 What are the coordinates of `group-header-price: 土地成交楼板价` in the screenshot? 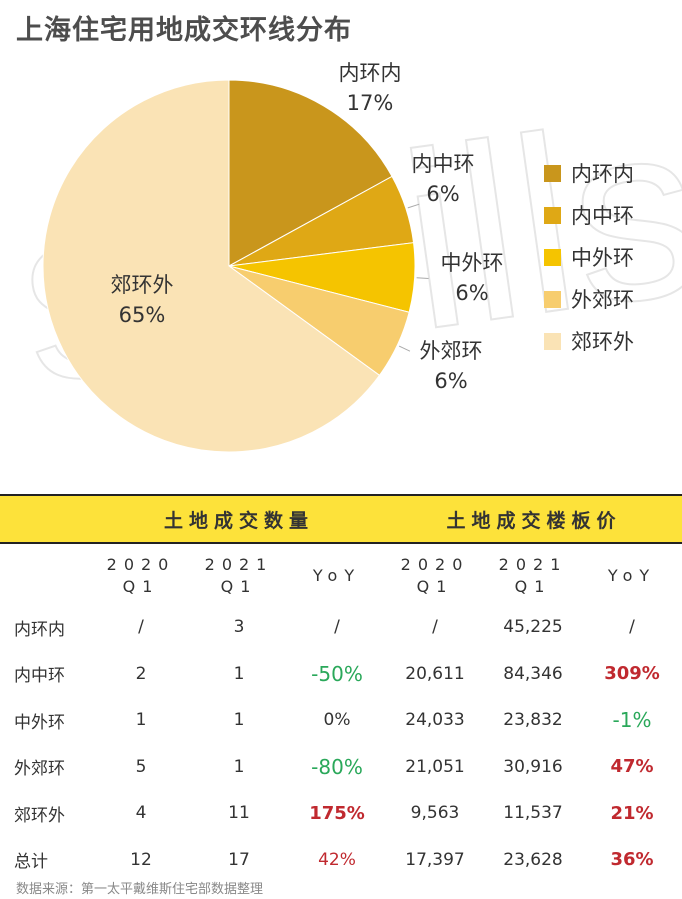 It's located at (534, 519).